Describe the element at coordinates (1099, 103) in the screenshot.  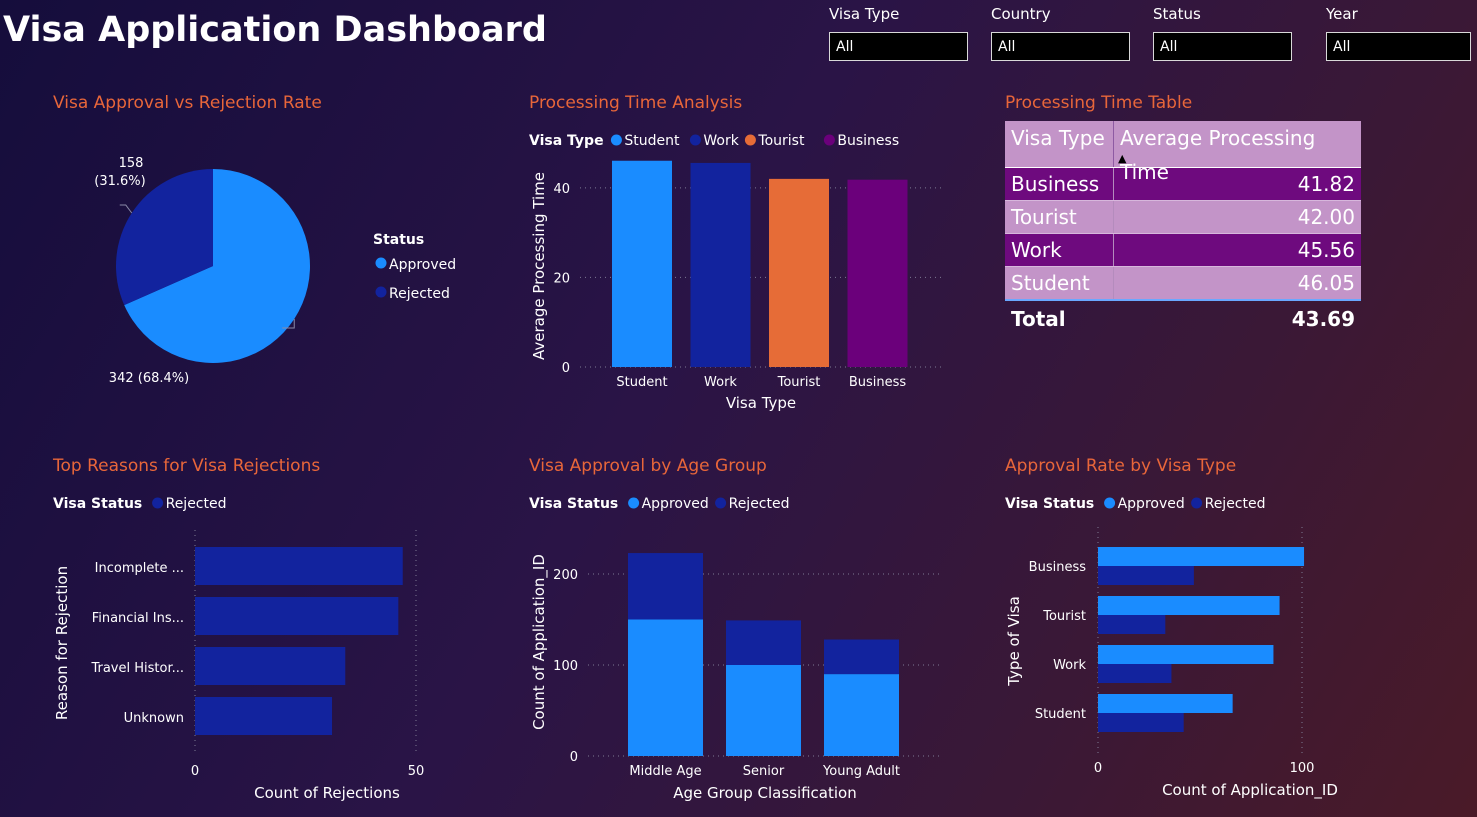
I see `table-title: Processing Time Table` at that location.